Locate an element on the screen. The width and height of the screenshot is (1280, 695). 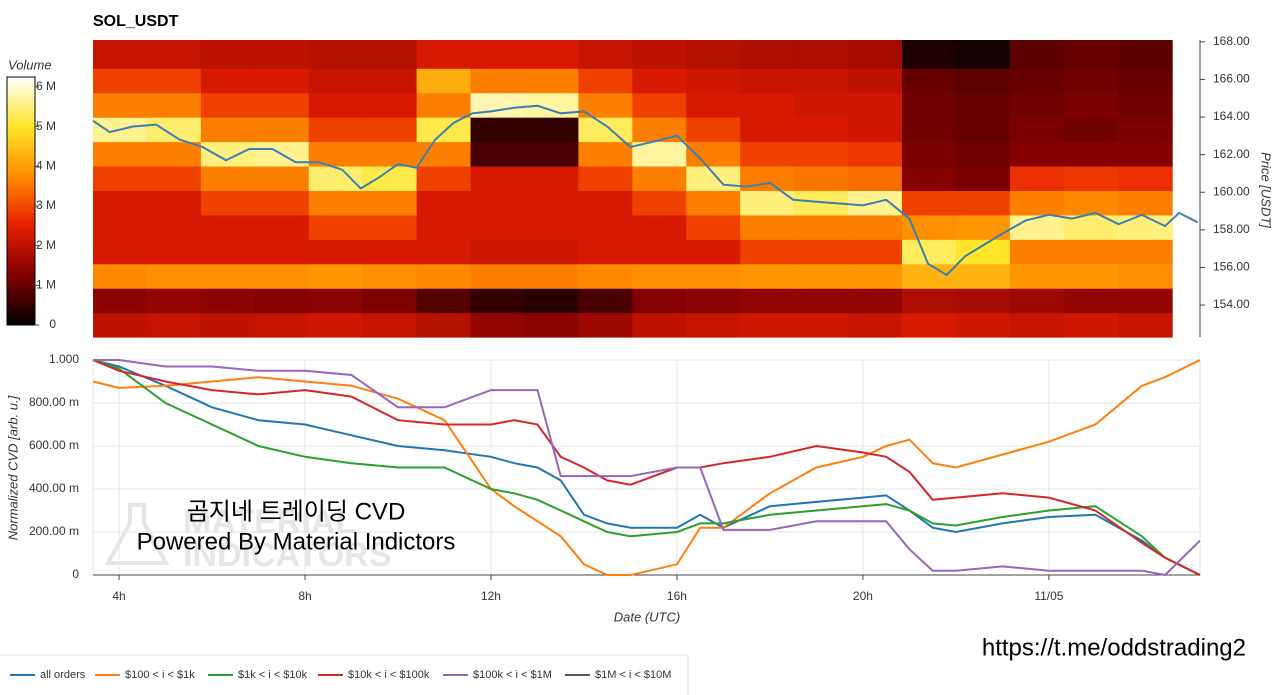
y-tick-label: 156.00 is located at coordinates (1231, 267).